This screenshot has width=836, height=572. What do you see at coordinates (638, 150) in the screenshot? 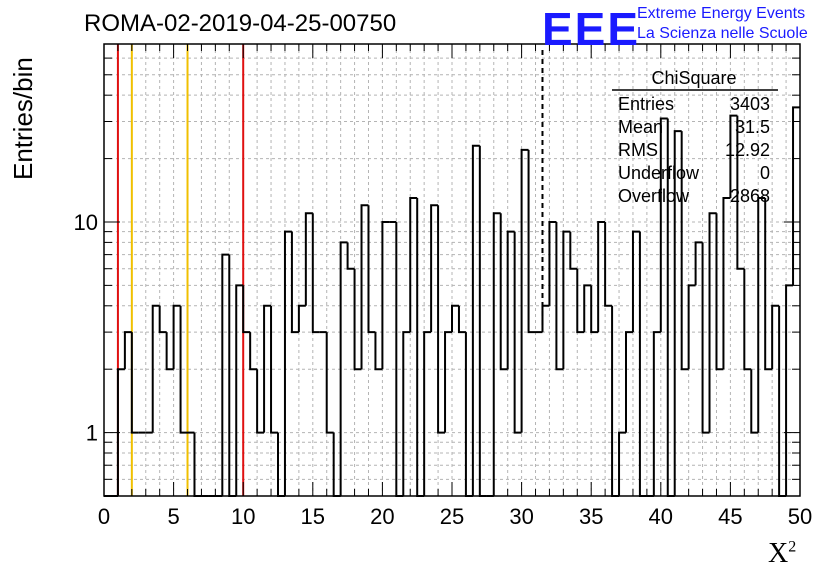
I see `stats-label: RMS` at bounding box center [638, 150].